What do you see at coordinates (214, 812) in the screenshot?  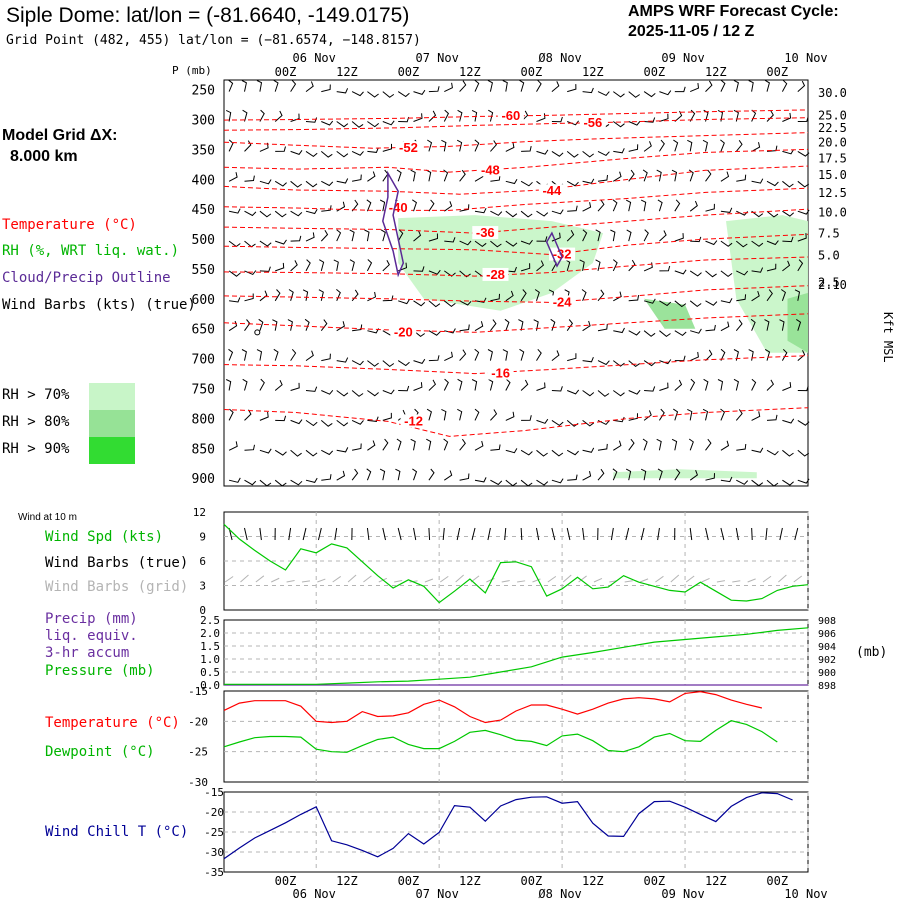 I see `windchill-panel-y-tick: -20` at bounding box center [214, 812].